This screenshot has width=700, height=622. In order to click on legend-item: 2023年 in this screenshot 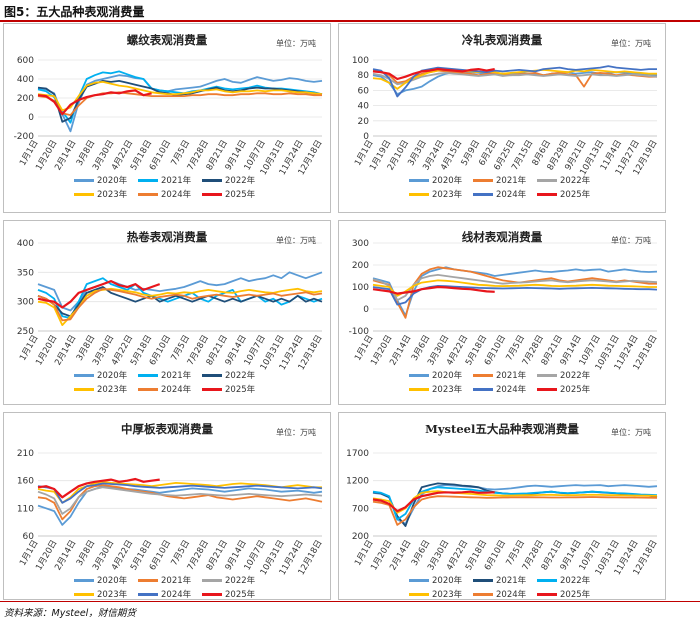, I will do `click(105, 594)`.